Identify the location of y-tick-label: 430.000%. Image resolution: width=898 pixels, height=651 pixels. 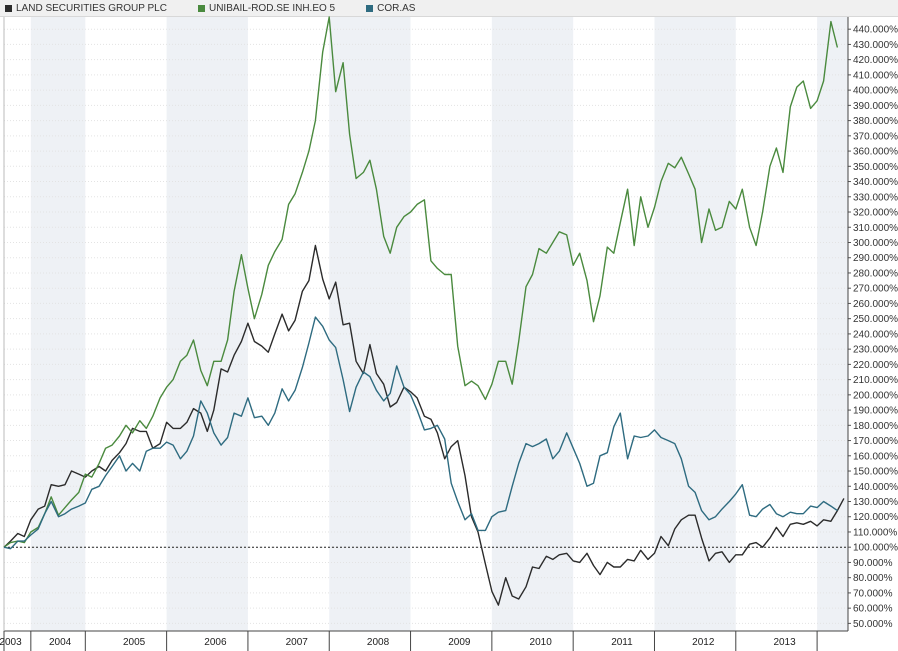
(875, 45).